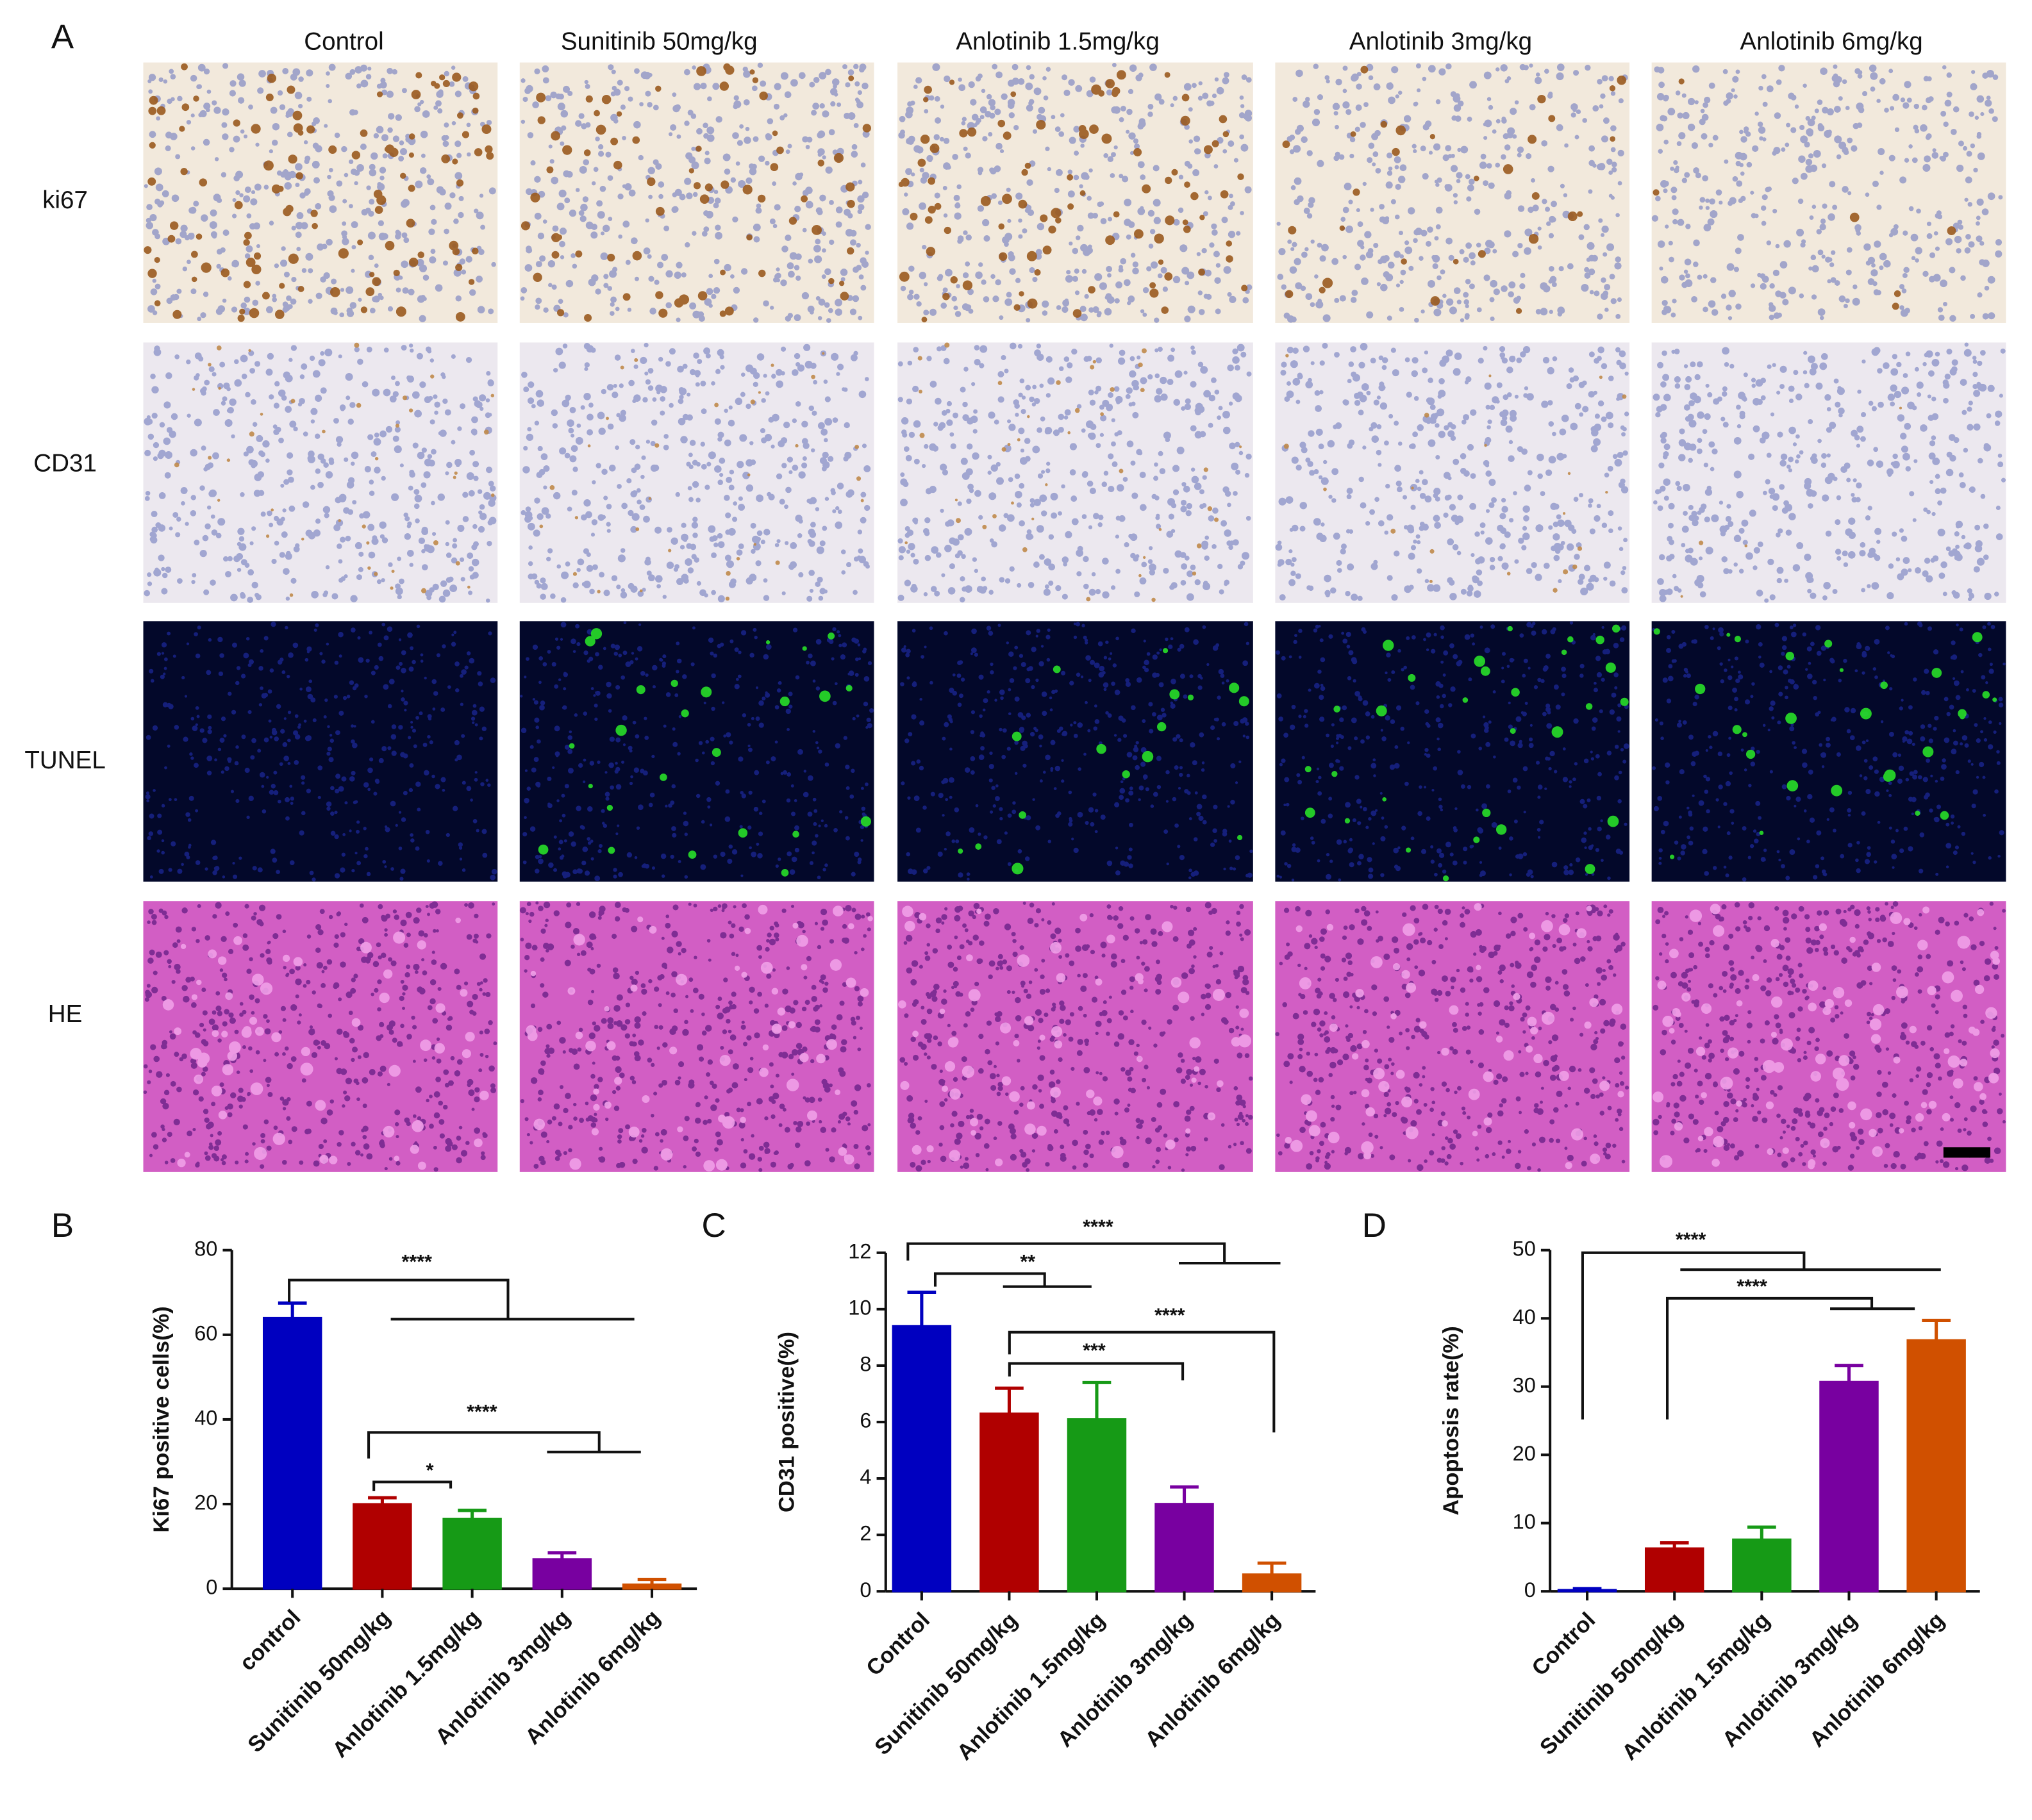 Image resolution: width=2032 pixels, height=1820 pixels. Describe the element at coordinates (205, 1332) in the screenshot. I see `y-tick-label: 60` at that location.